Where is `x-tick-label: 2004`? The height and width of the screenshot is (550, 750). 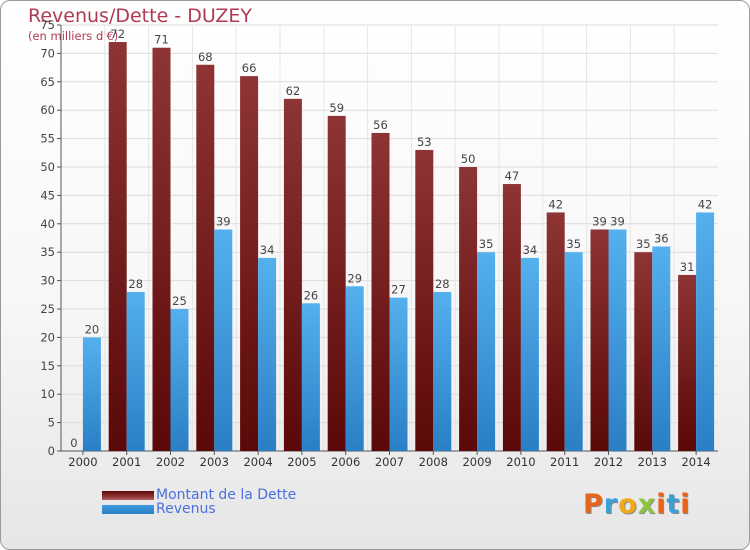 x-tick-label: 2004 is located at coordinates (257, 462).